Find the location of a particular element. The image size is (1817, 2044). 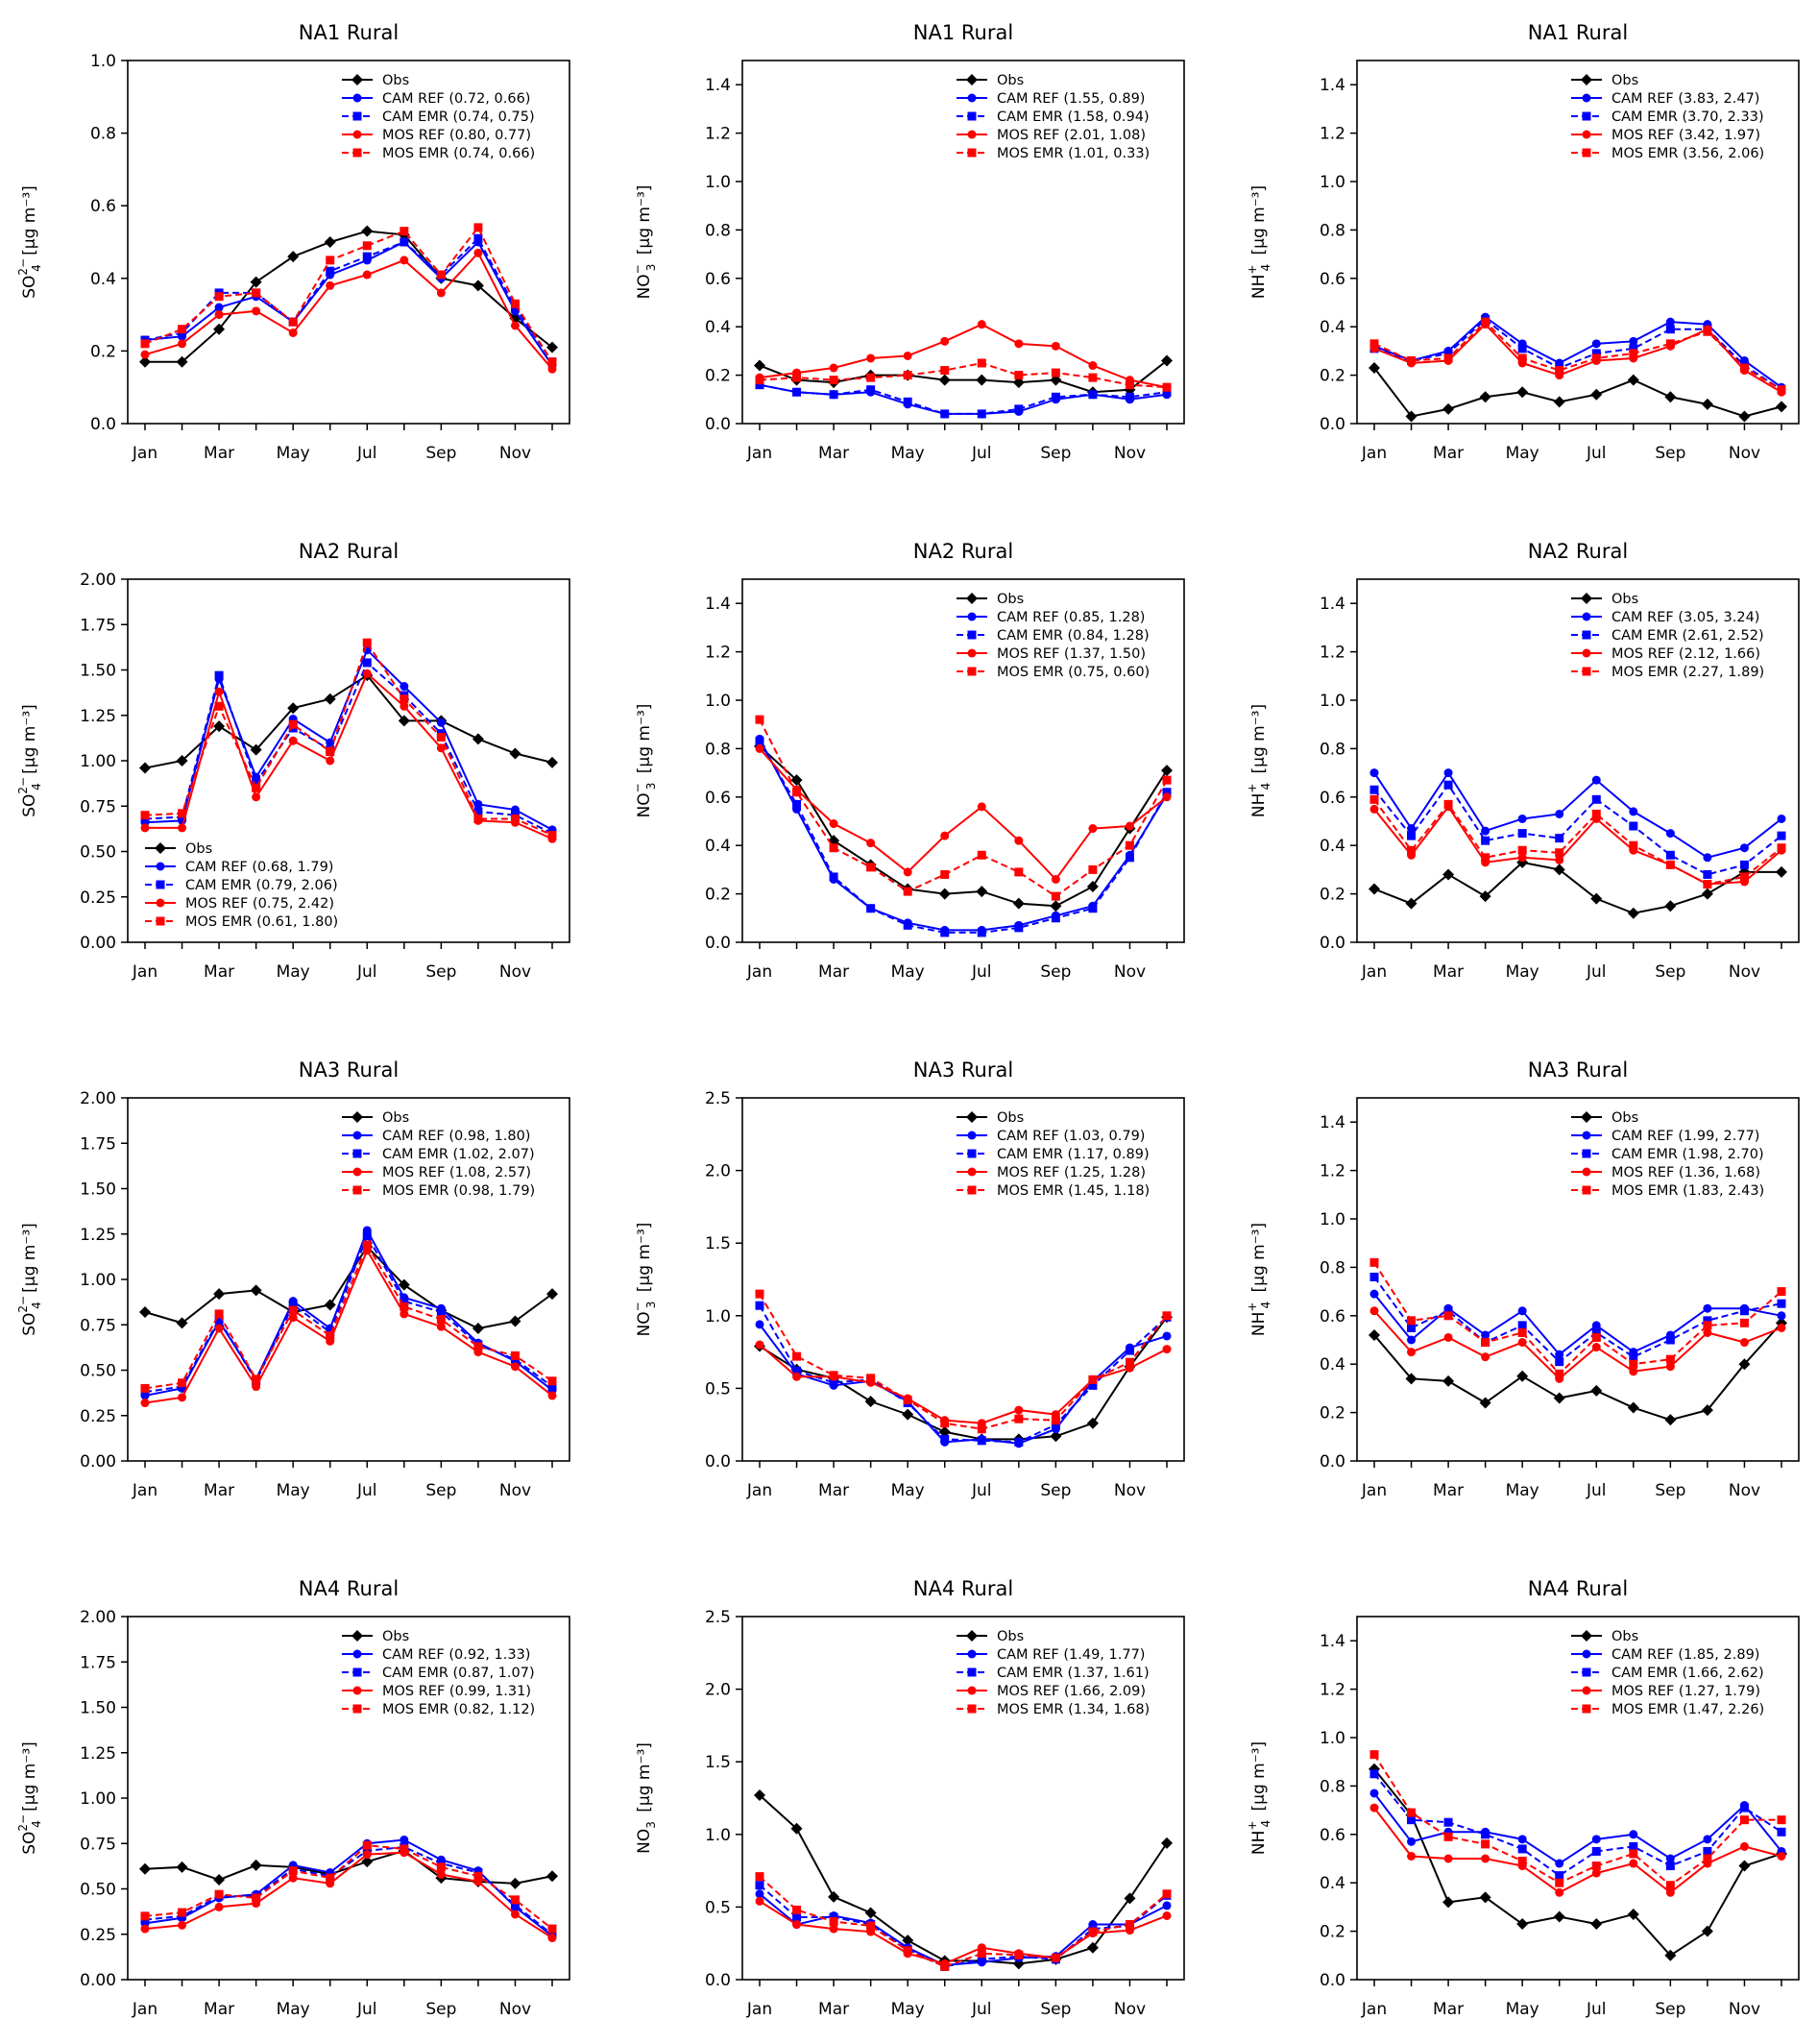

y-tick-label: 0.8 is located at coordinates (1332, 230).